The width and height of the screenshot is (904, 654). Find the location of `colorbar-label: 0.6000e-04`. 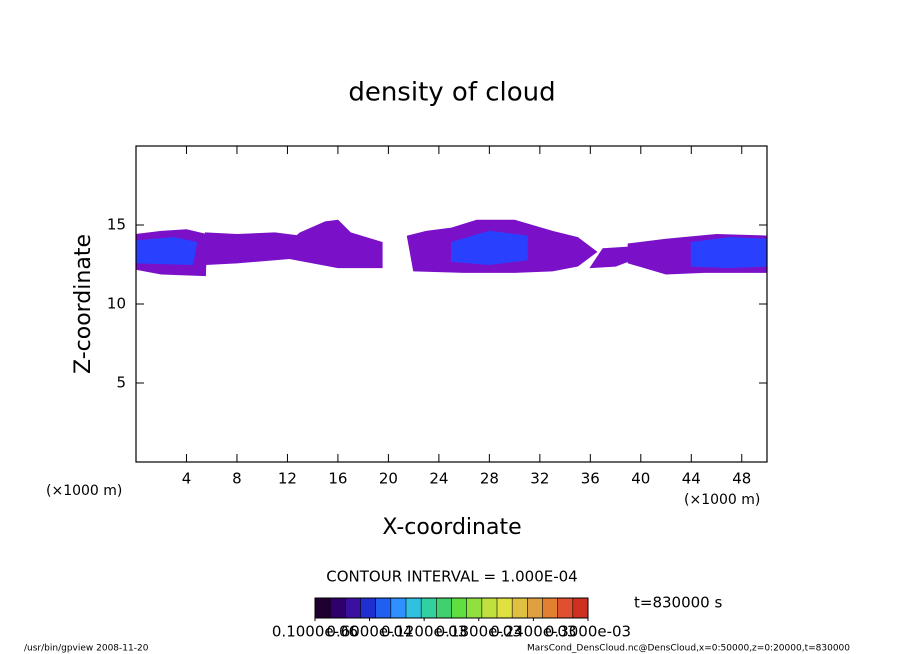

colorbar-label: 0.6000e-04 is located at coordinates (369, 632).